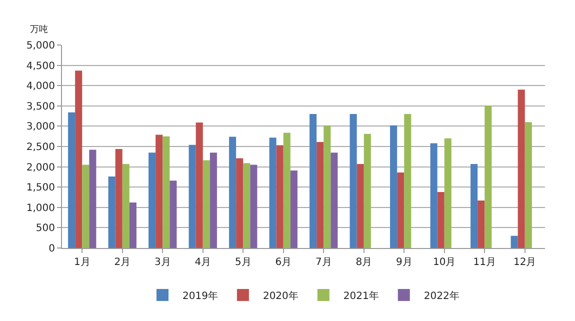  I want to click on y-tick-label: 2,000, so click(40, 168).